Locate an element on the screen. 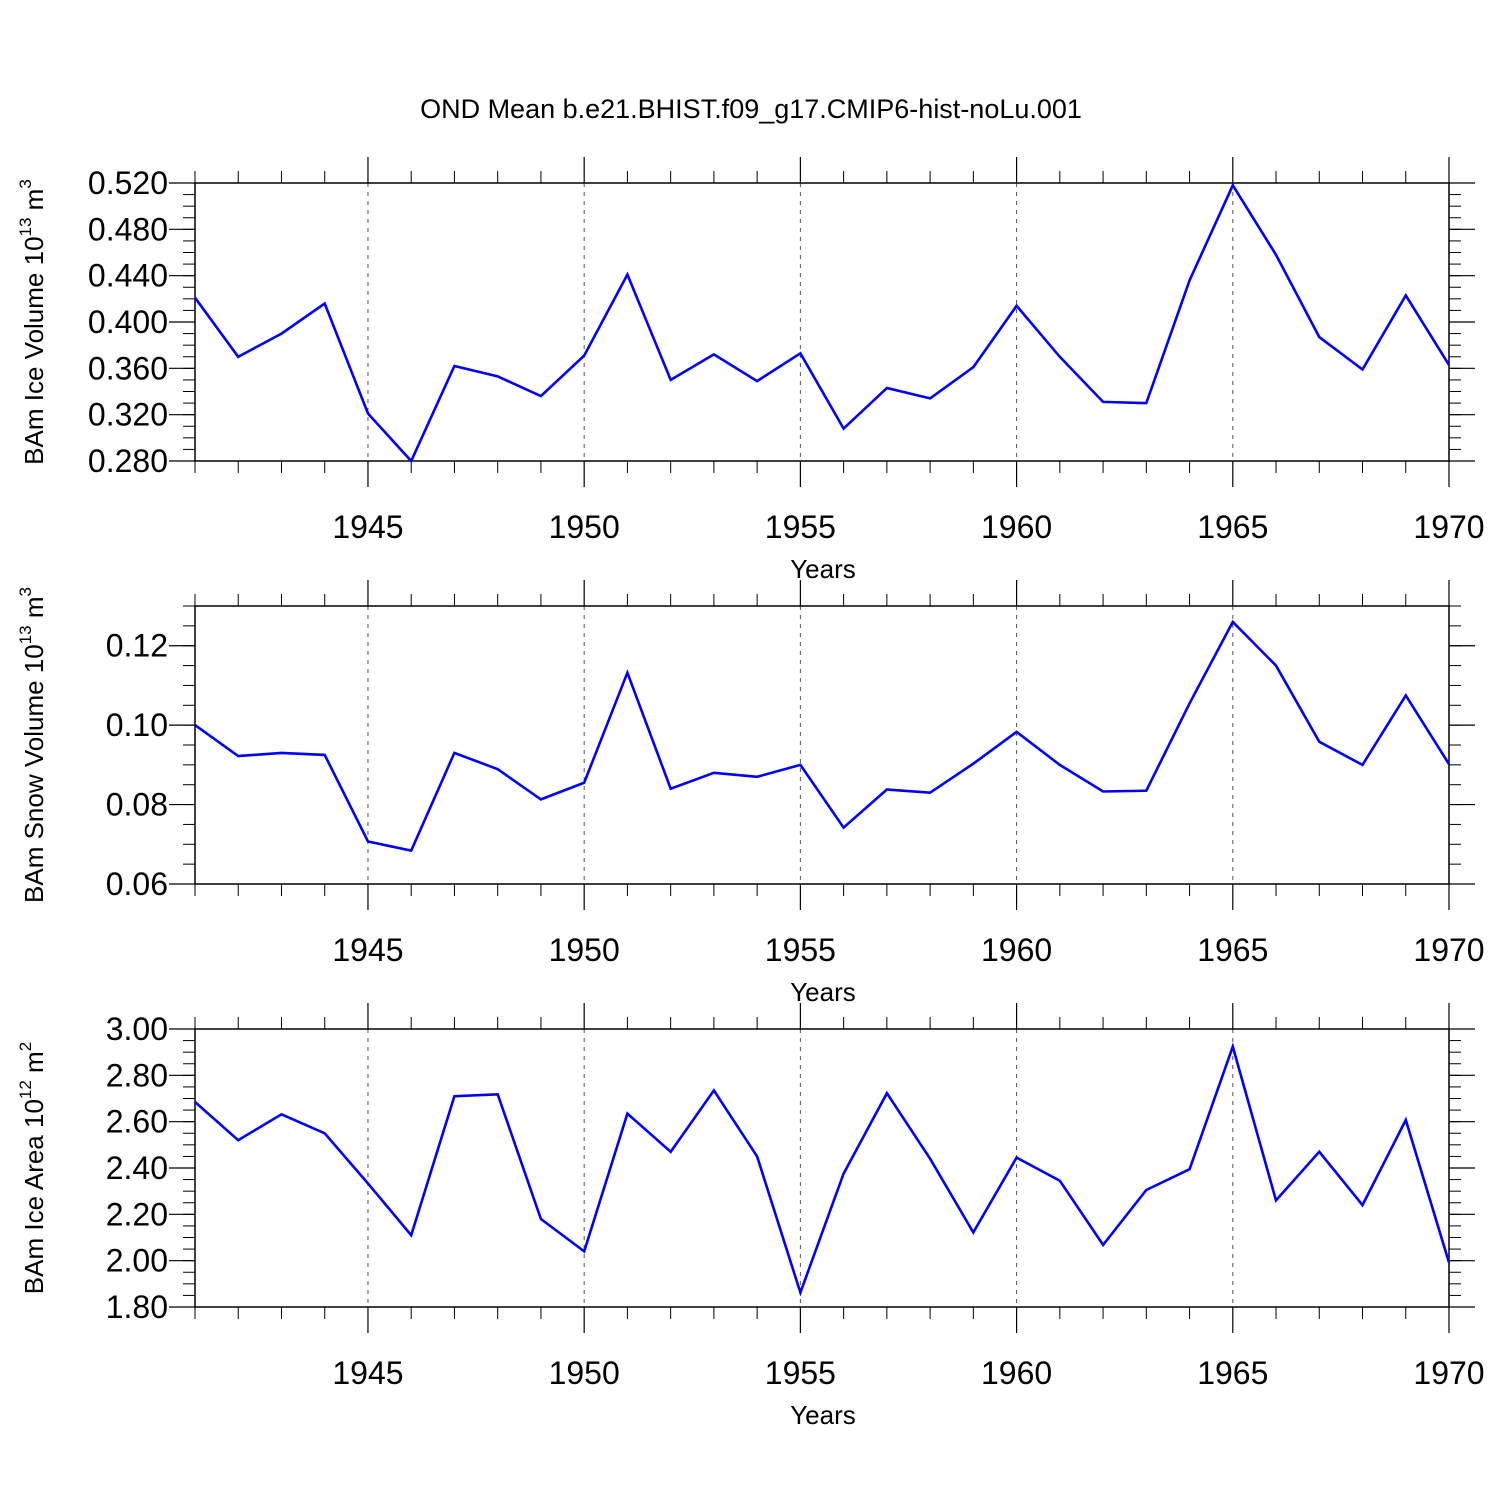 The image size is (1500, 1500). panel-snow-volume-x-axis-label: Years is located at coordinates (823, 992).